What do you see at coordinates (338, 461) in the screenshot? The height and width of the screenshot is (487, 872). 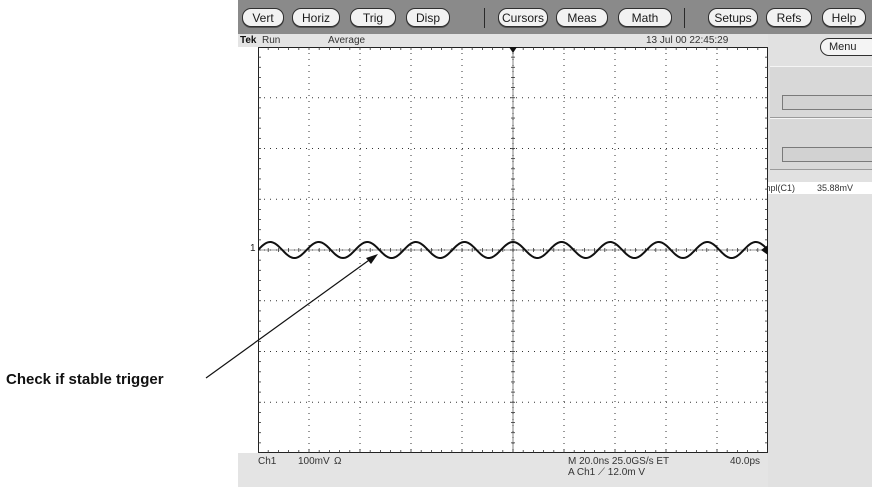 I see `channel-coupling: Ω` at bounding box center [338, 461].